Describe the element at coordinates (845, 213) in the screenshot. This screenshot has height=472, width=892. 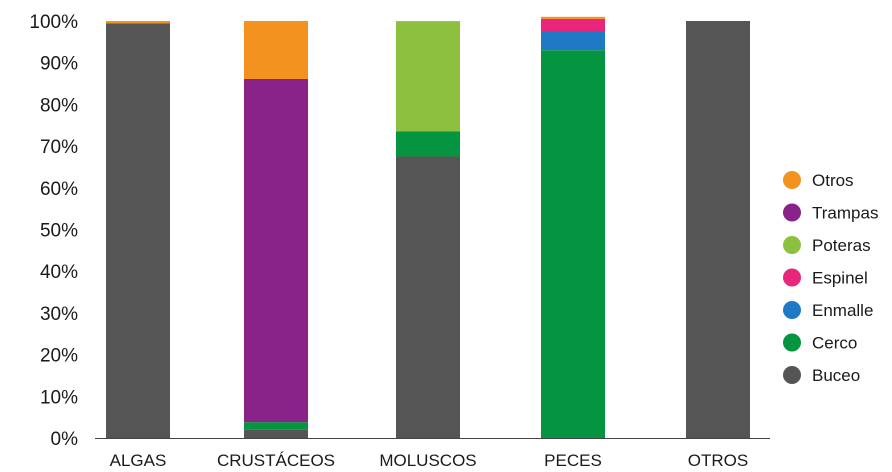
I see `legend-label: Trampas` at that location.